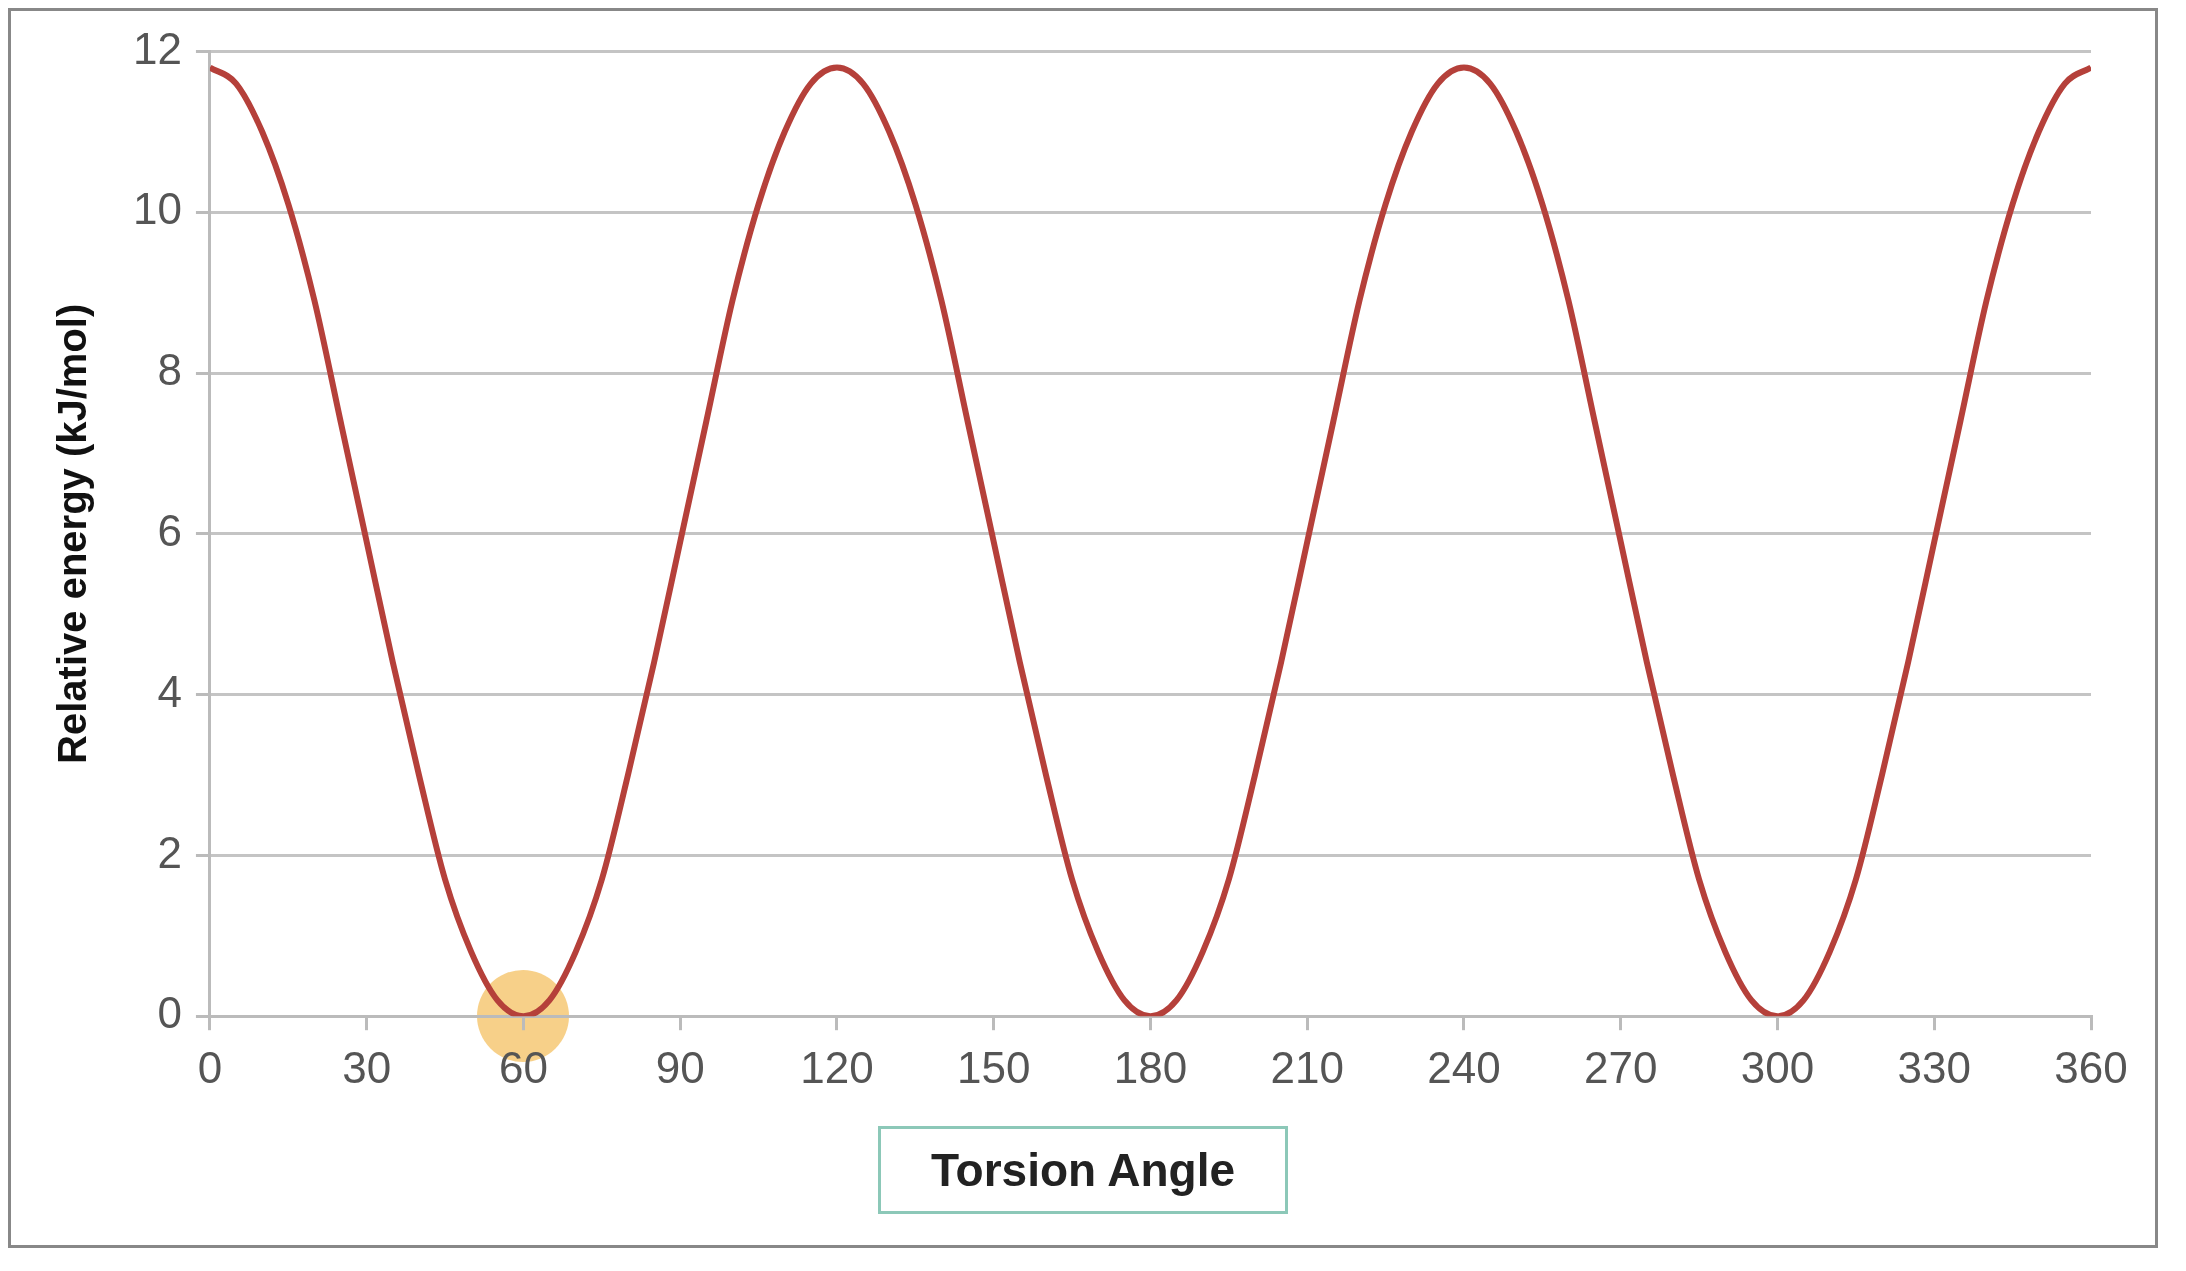 This screenshot has width=2186, height=1271. I want to click on y-tick-label: 8, so click(169, 370).